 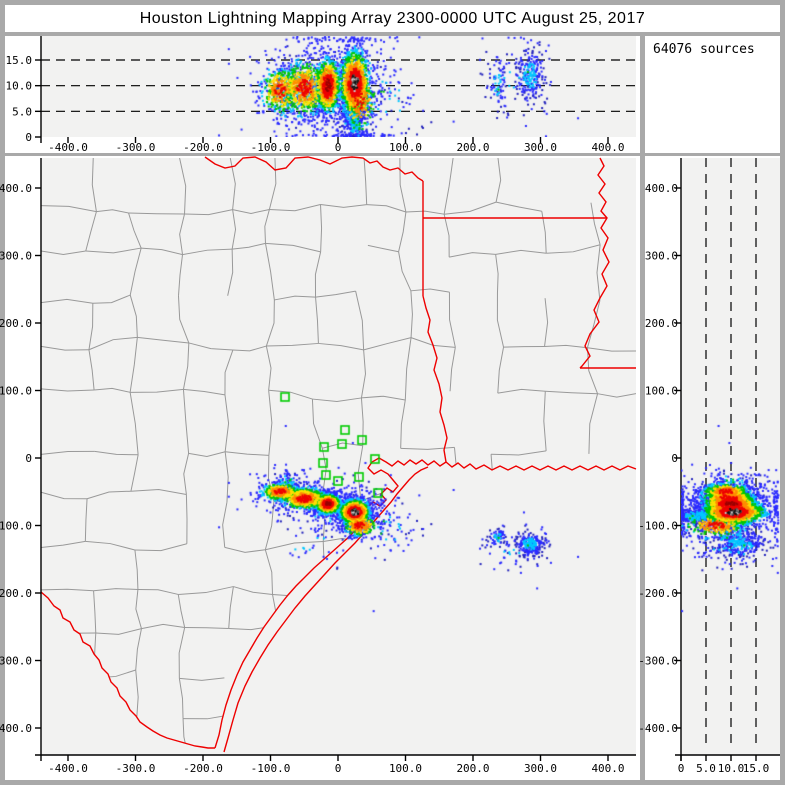 What do you see at coordinates (704, 49) in the screenshot?
I see `sources-count-label: 64076 sources` at bounding box center [704, 49].